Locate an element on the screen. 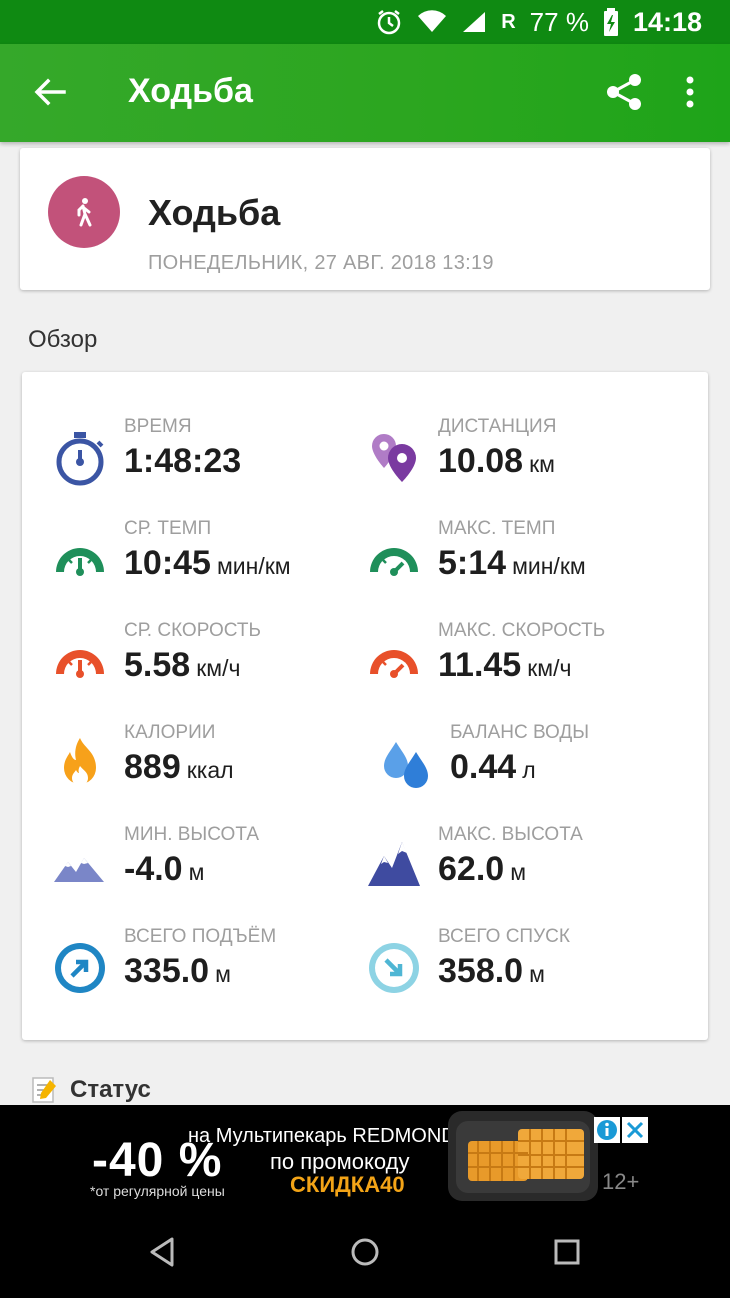  metric-value: 0.44 is located at coordinates (483, 767).